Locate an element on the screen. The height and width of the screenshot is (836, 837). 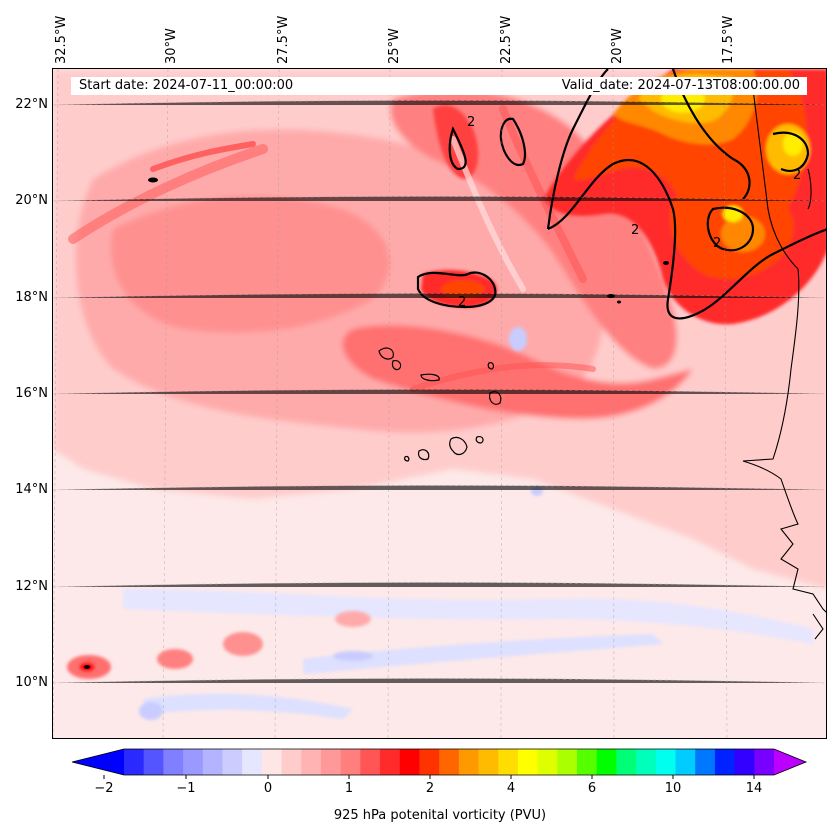
cbar-tick-label-5: 2 is located at coordinates (430, 788).